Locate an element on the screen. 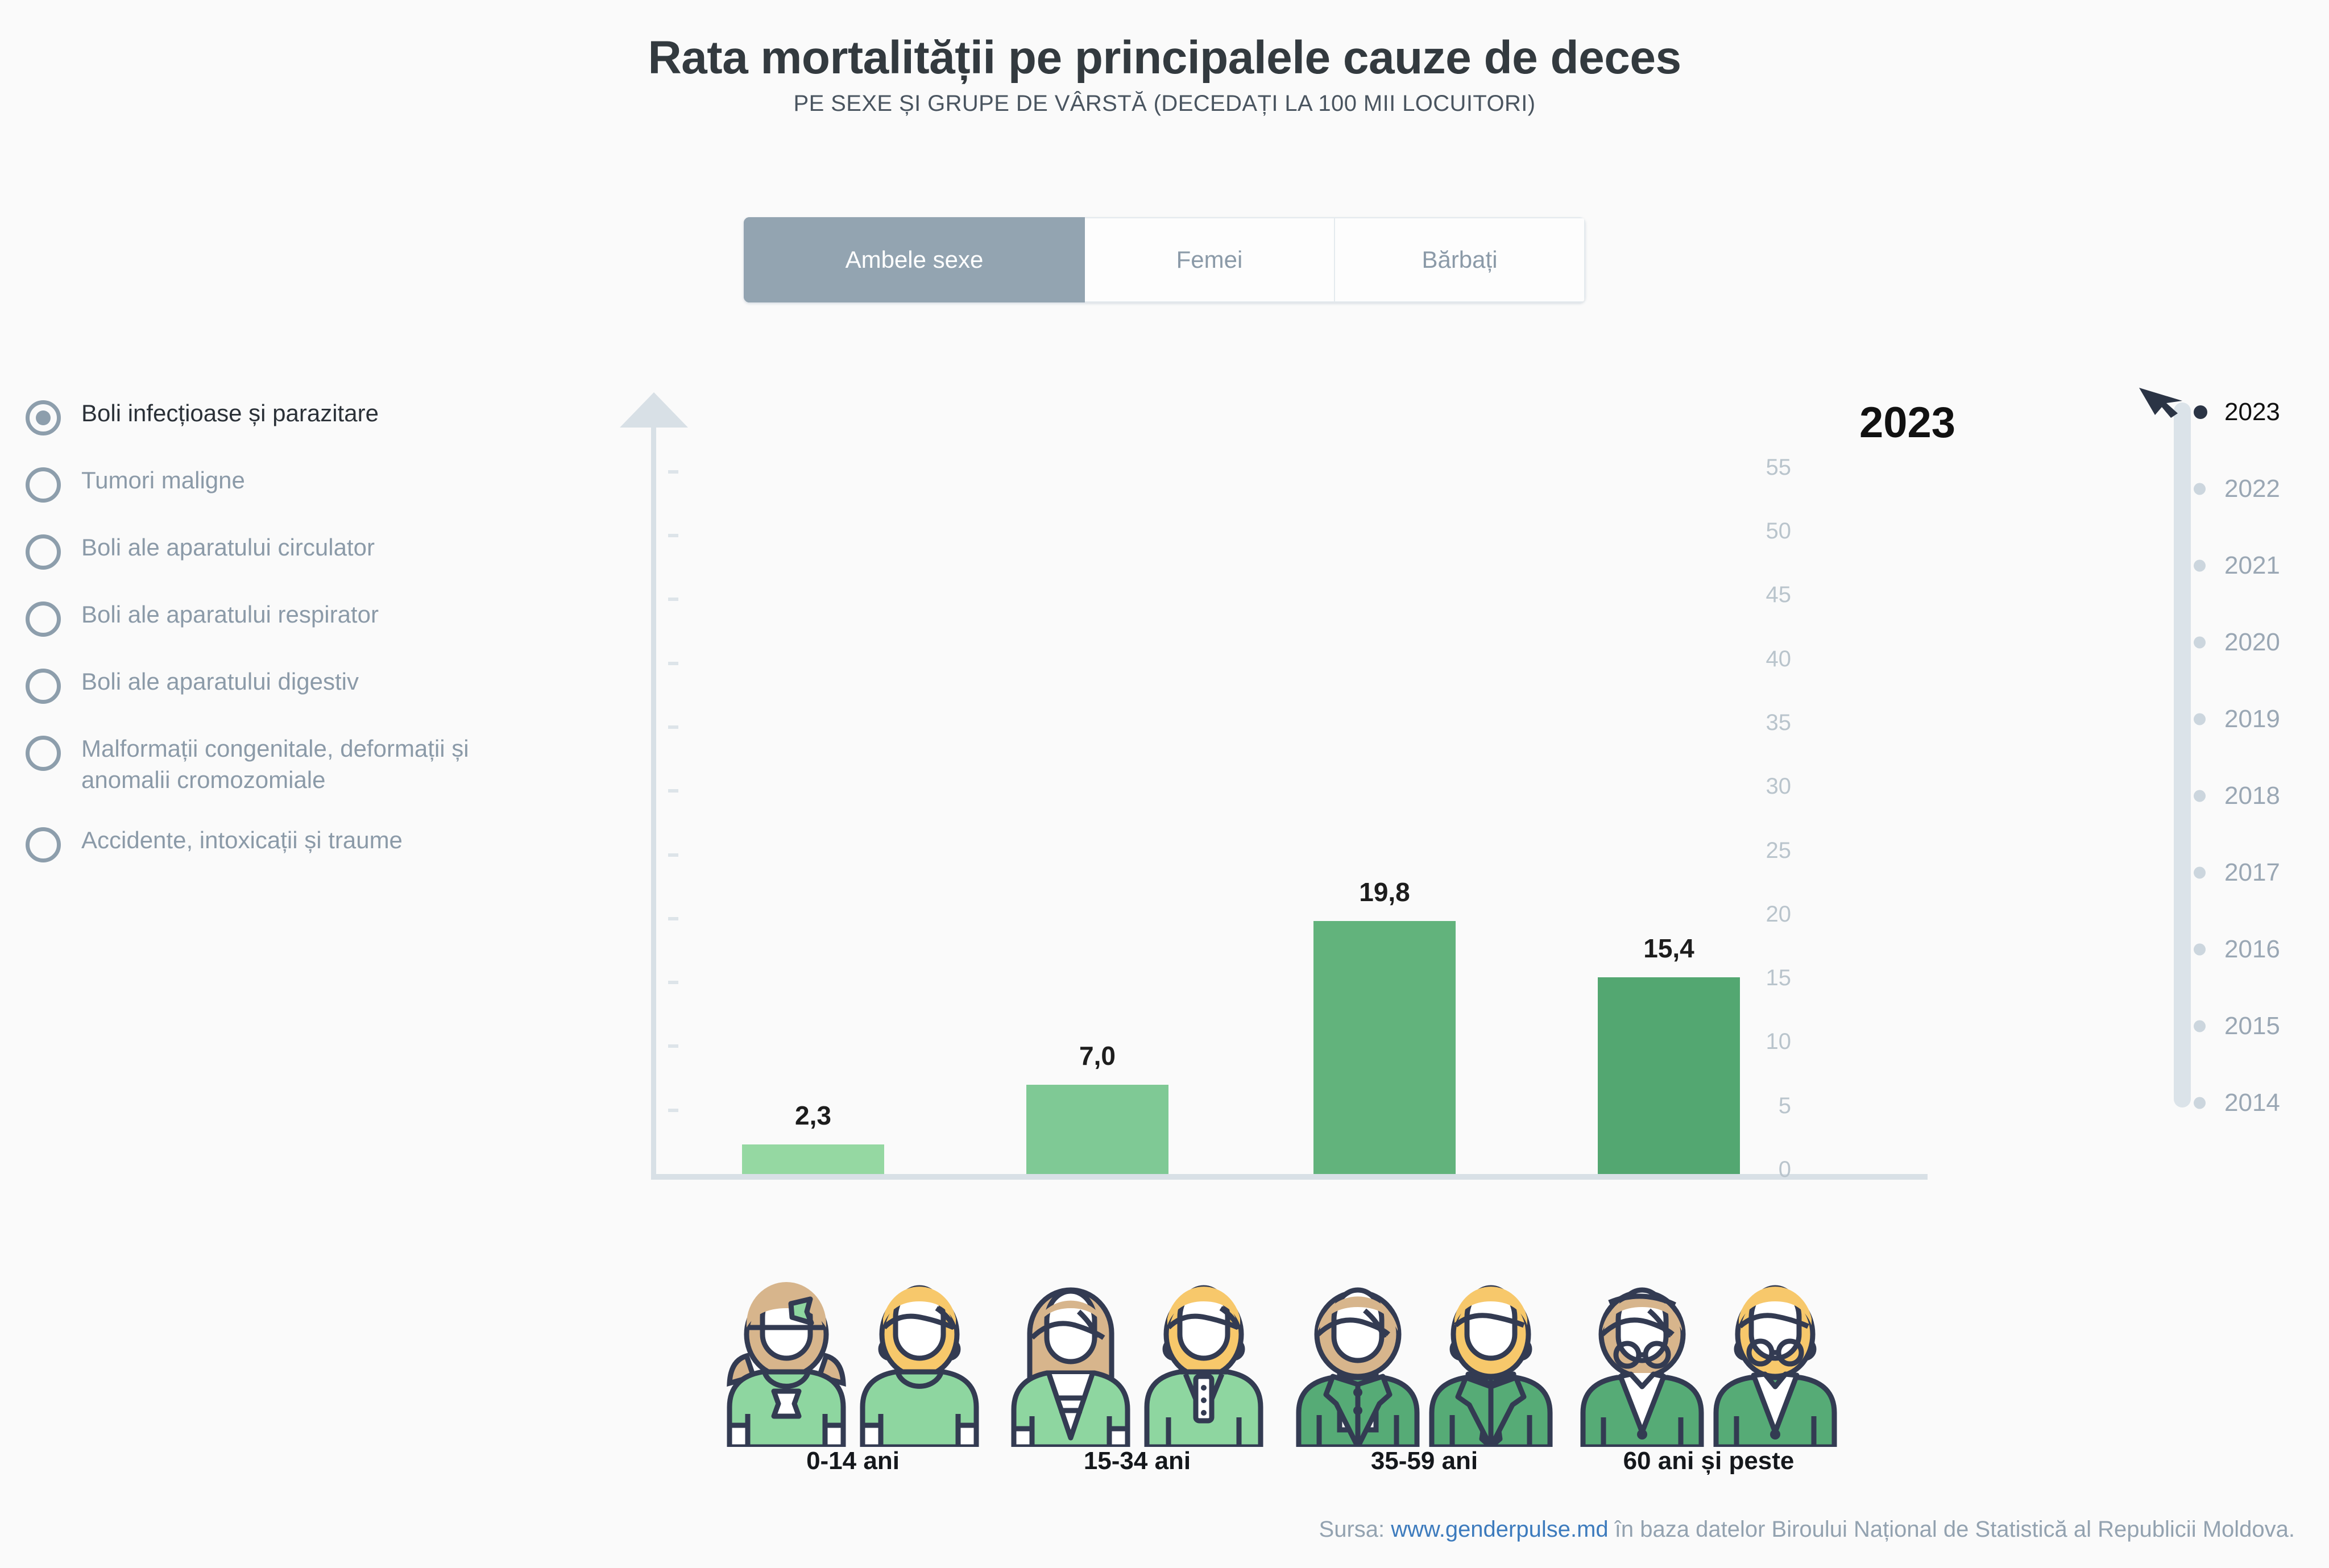  y-tick-label: 55 is located at coordinates (1779, 467).